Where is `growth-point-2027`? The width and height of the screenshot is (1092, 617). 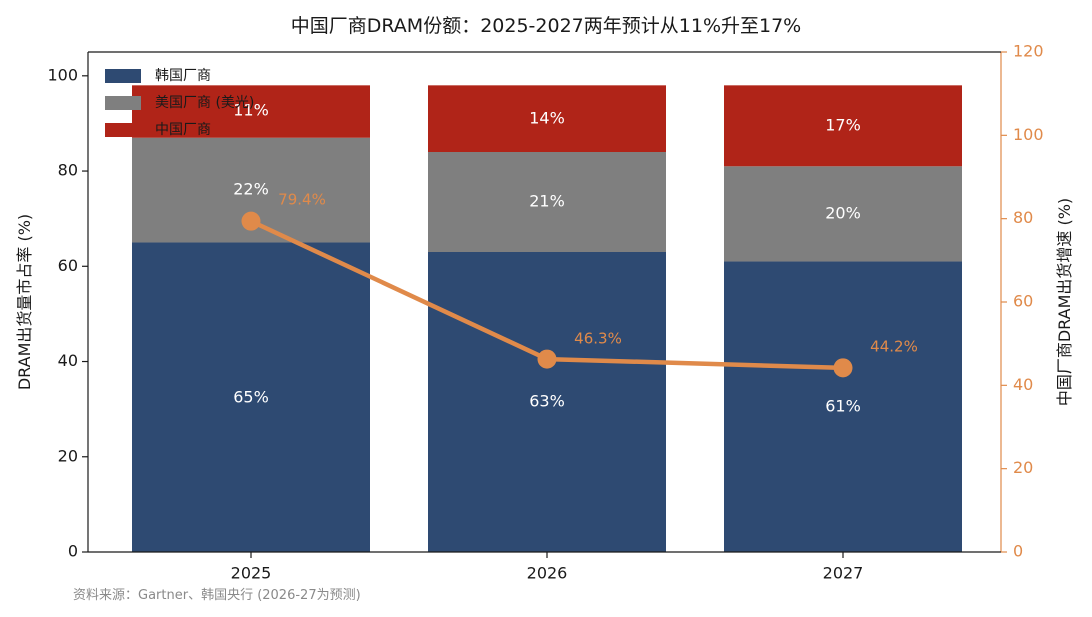 growth-point-2027 is located at coordinates (843, 368).